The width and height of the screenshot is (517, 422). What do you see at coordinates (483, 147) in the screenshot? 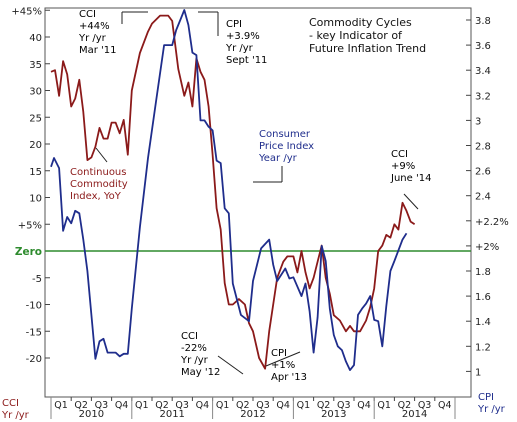
I see `right-axis-tick-label: 2.8` at bounding box center [483, 147].